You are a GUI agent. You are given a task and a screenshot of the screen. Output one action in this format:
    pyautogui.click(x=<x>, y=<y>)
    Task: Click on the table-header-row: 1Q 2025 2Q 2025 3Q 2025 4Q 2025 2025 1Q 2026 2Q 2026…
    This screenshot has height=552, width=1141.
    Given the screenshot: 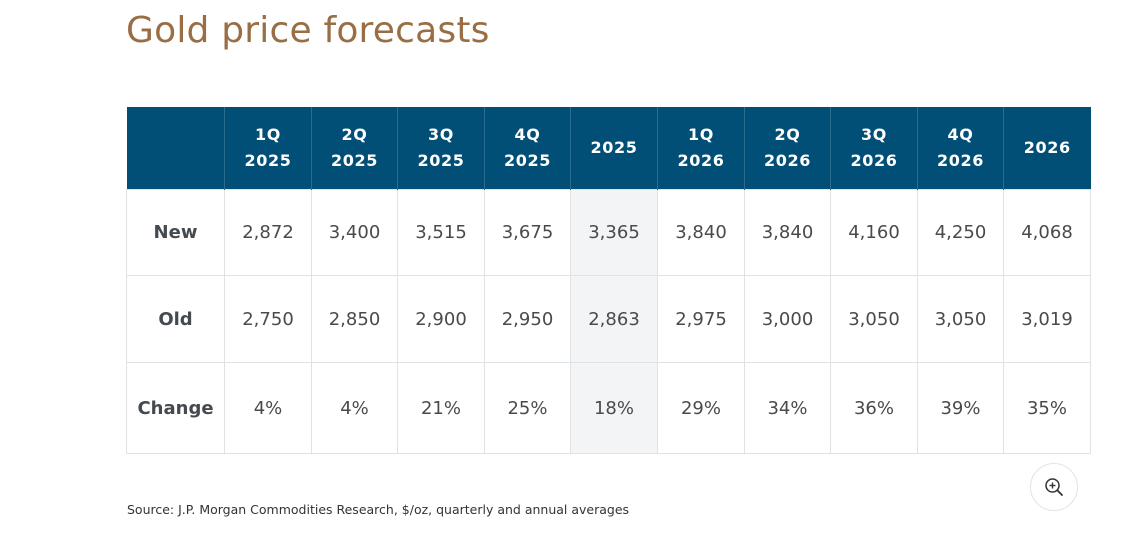 What is the action you would take?
    pyautogui.click(x=608, y=148)
    